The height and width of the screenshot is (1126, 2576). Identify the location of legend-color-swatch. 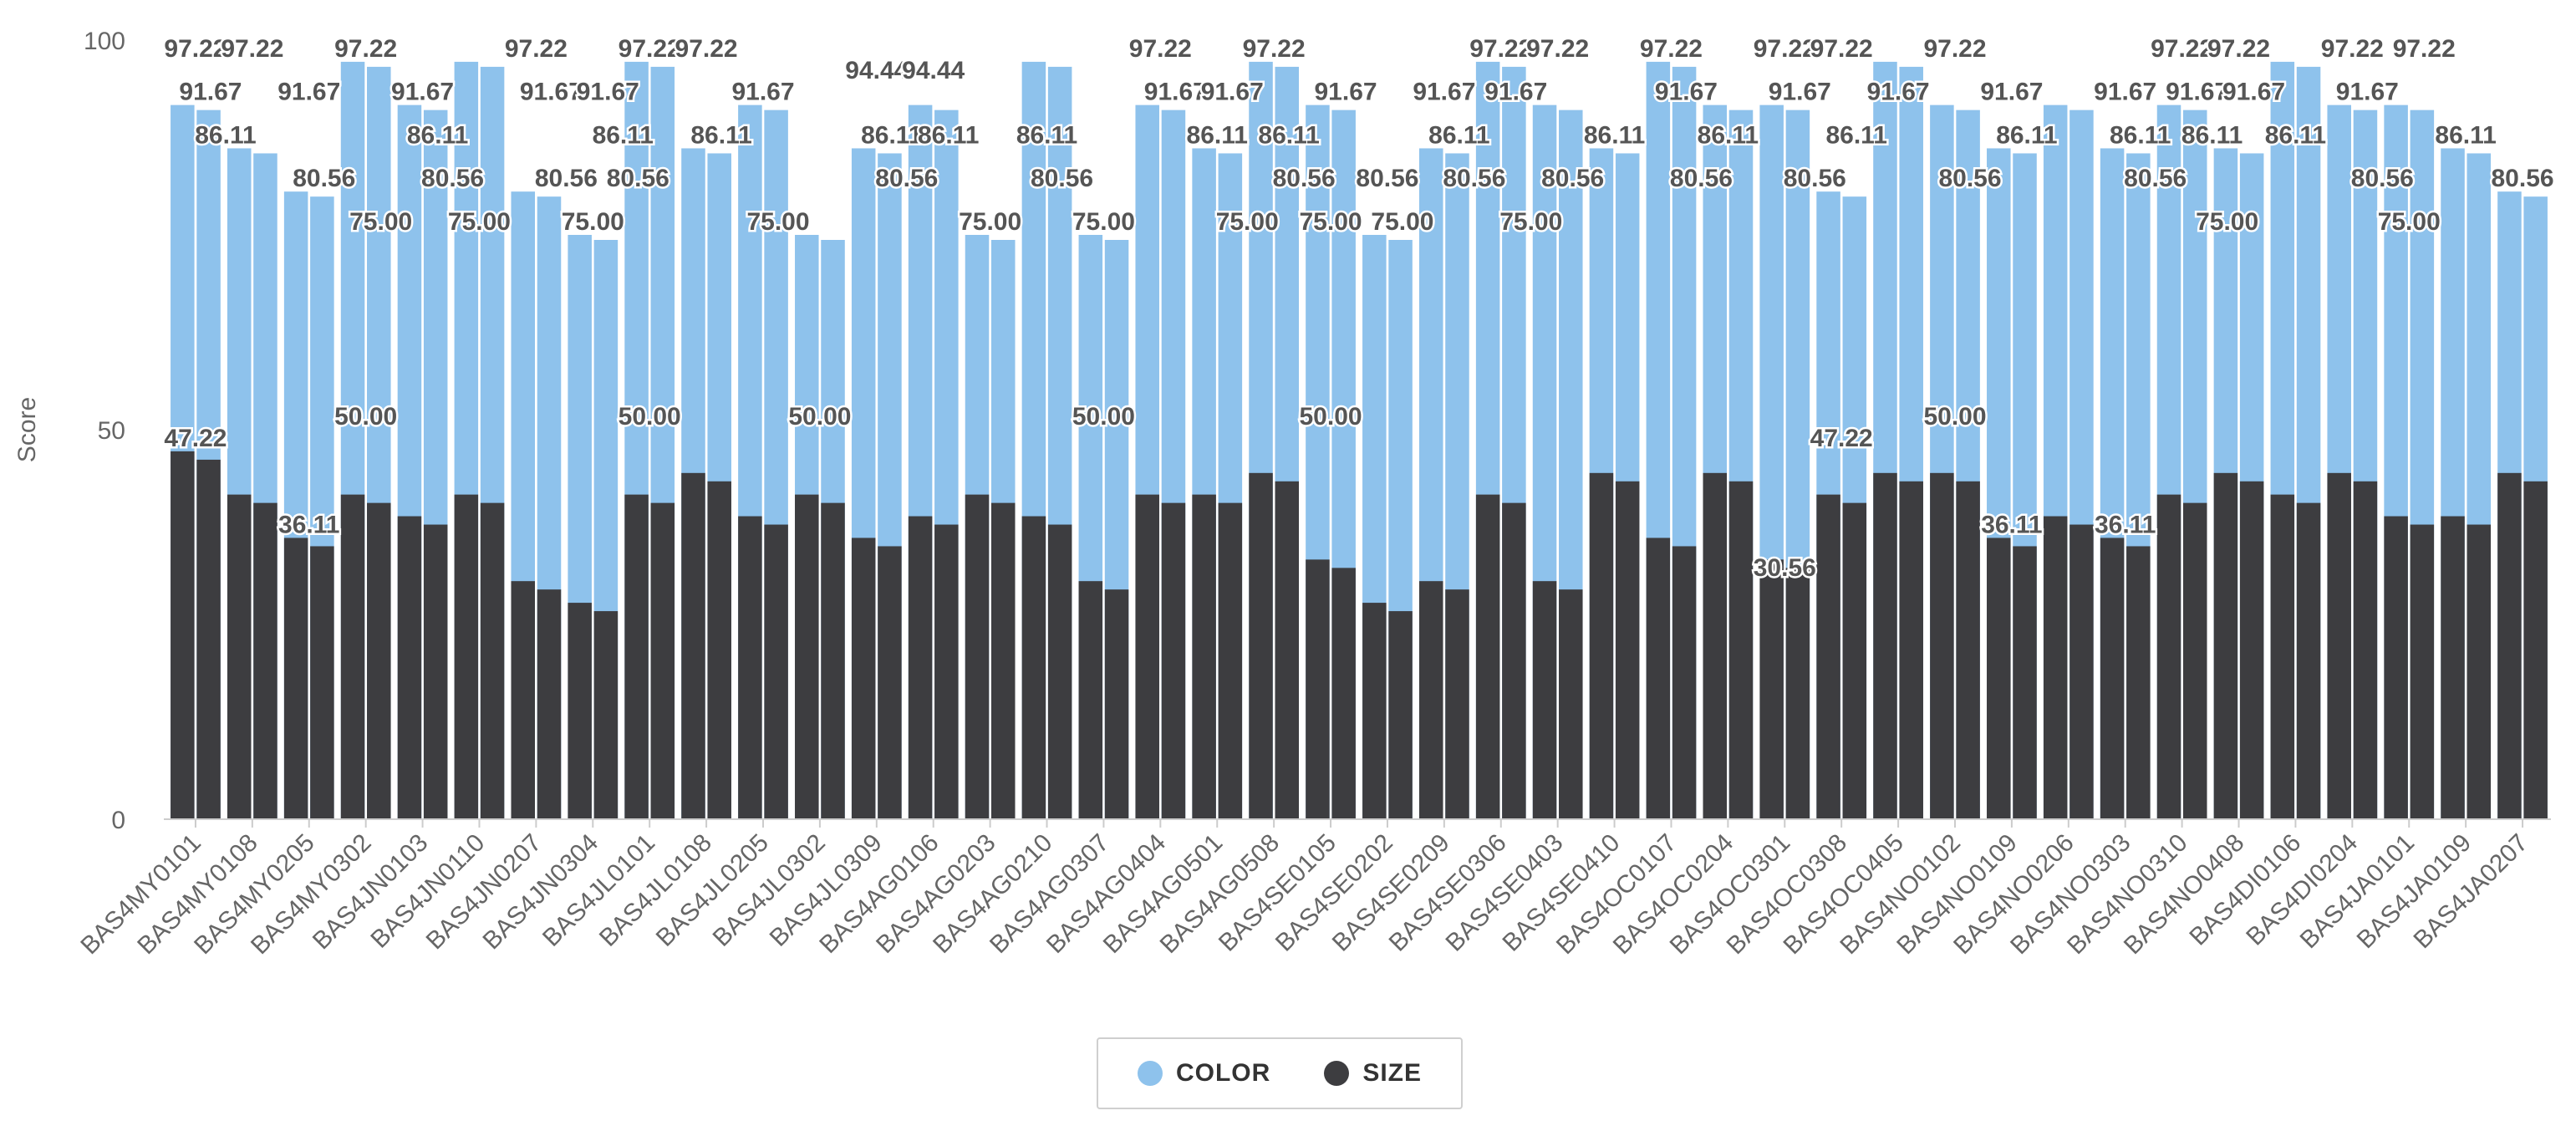
(1150, 1073).